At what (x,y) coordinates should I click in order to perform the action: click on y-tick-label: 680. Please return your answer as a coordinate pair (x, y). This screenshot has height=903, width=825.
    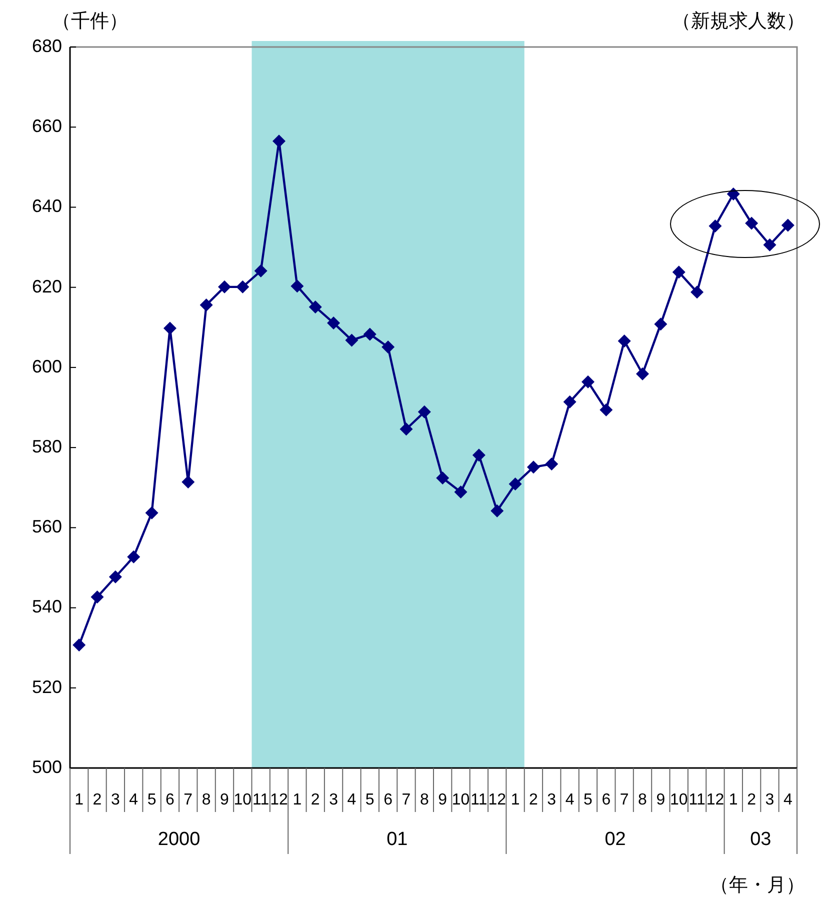
    Looking at the image, I should click on (47, 46).